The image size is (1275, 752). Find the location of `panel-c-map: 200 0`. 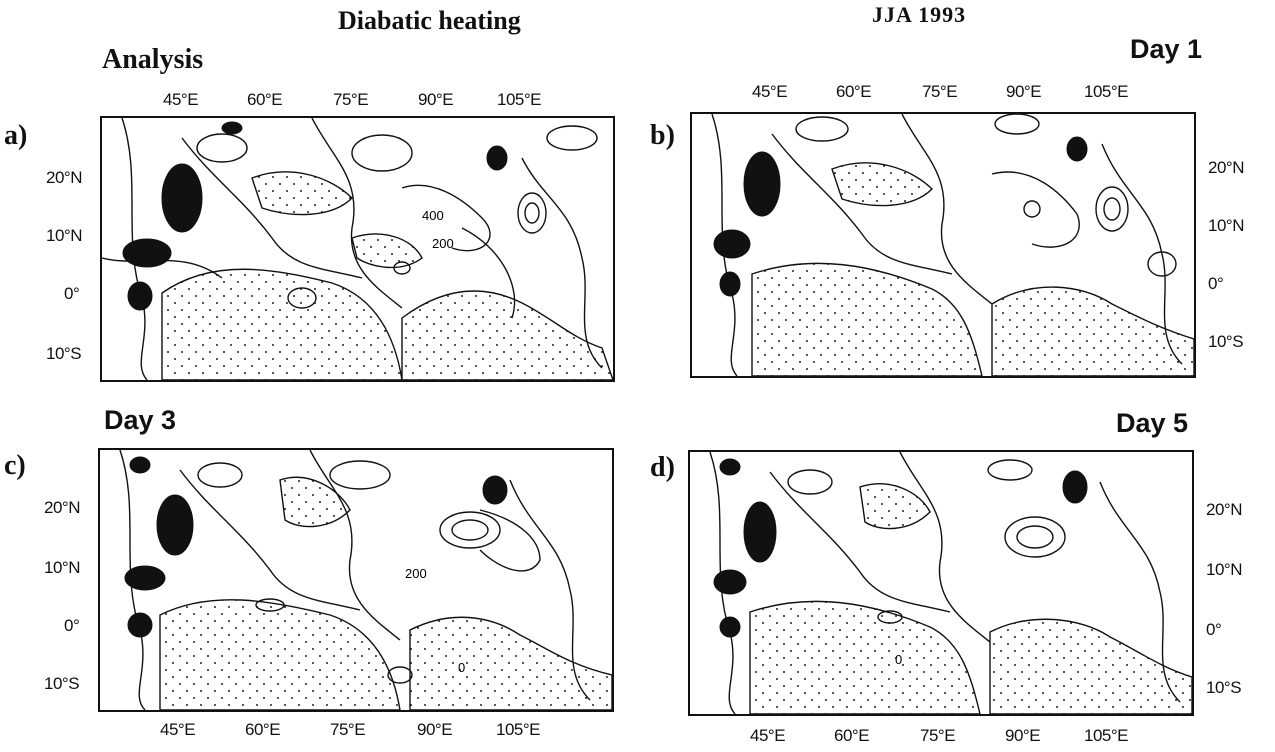

panel-c-map: 200 0 is located at coordinates (356, 580).